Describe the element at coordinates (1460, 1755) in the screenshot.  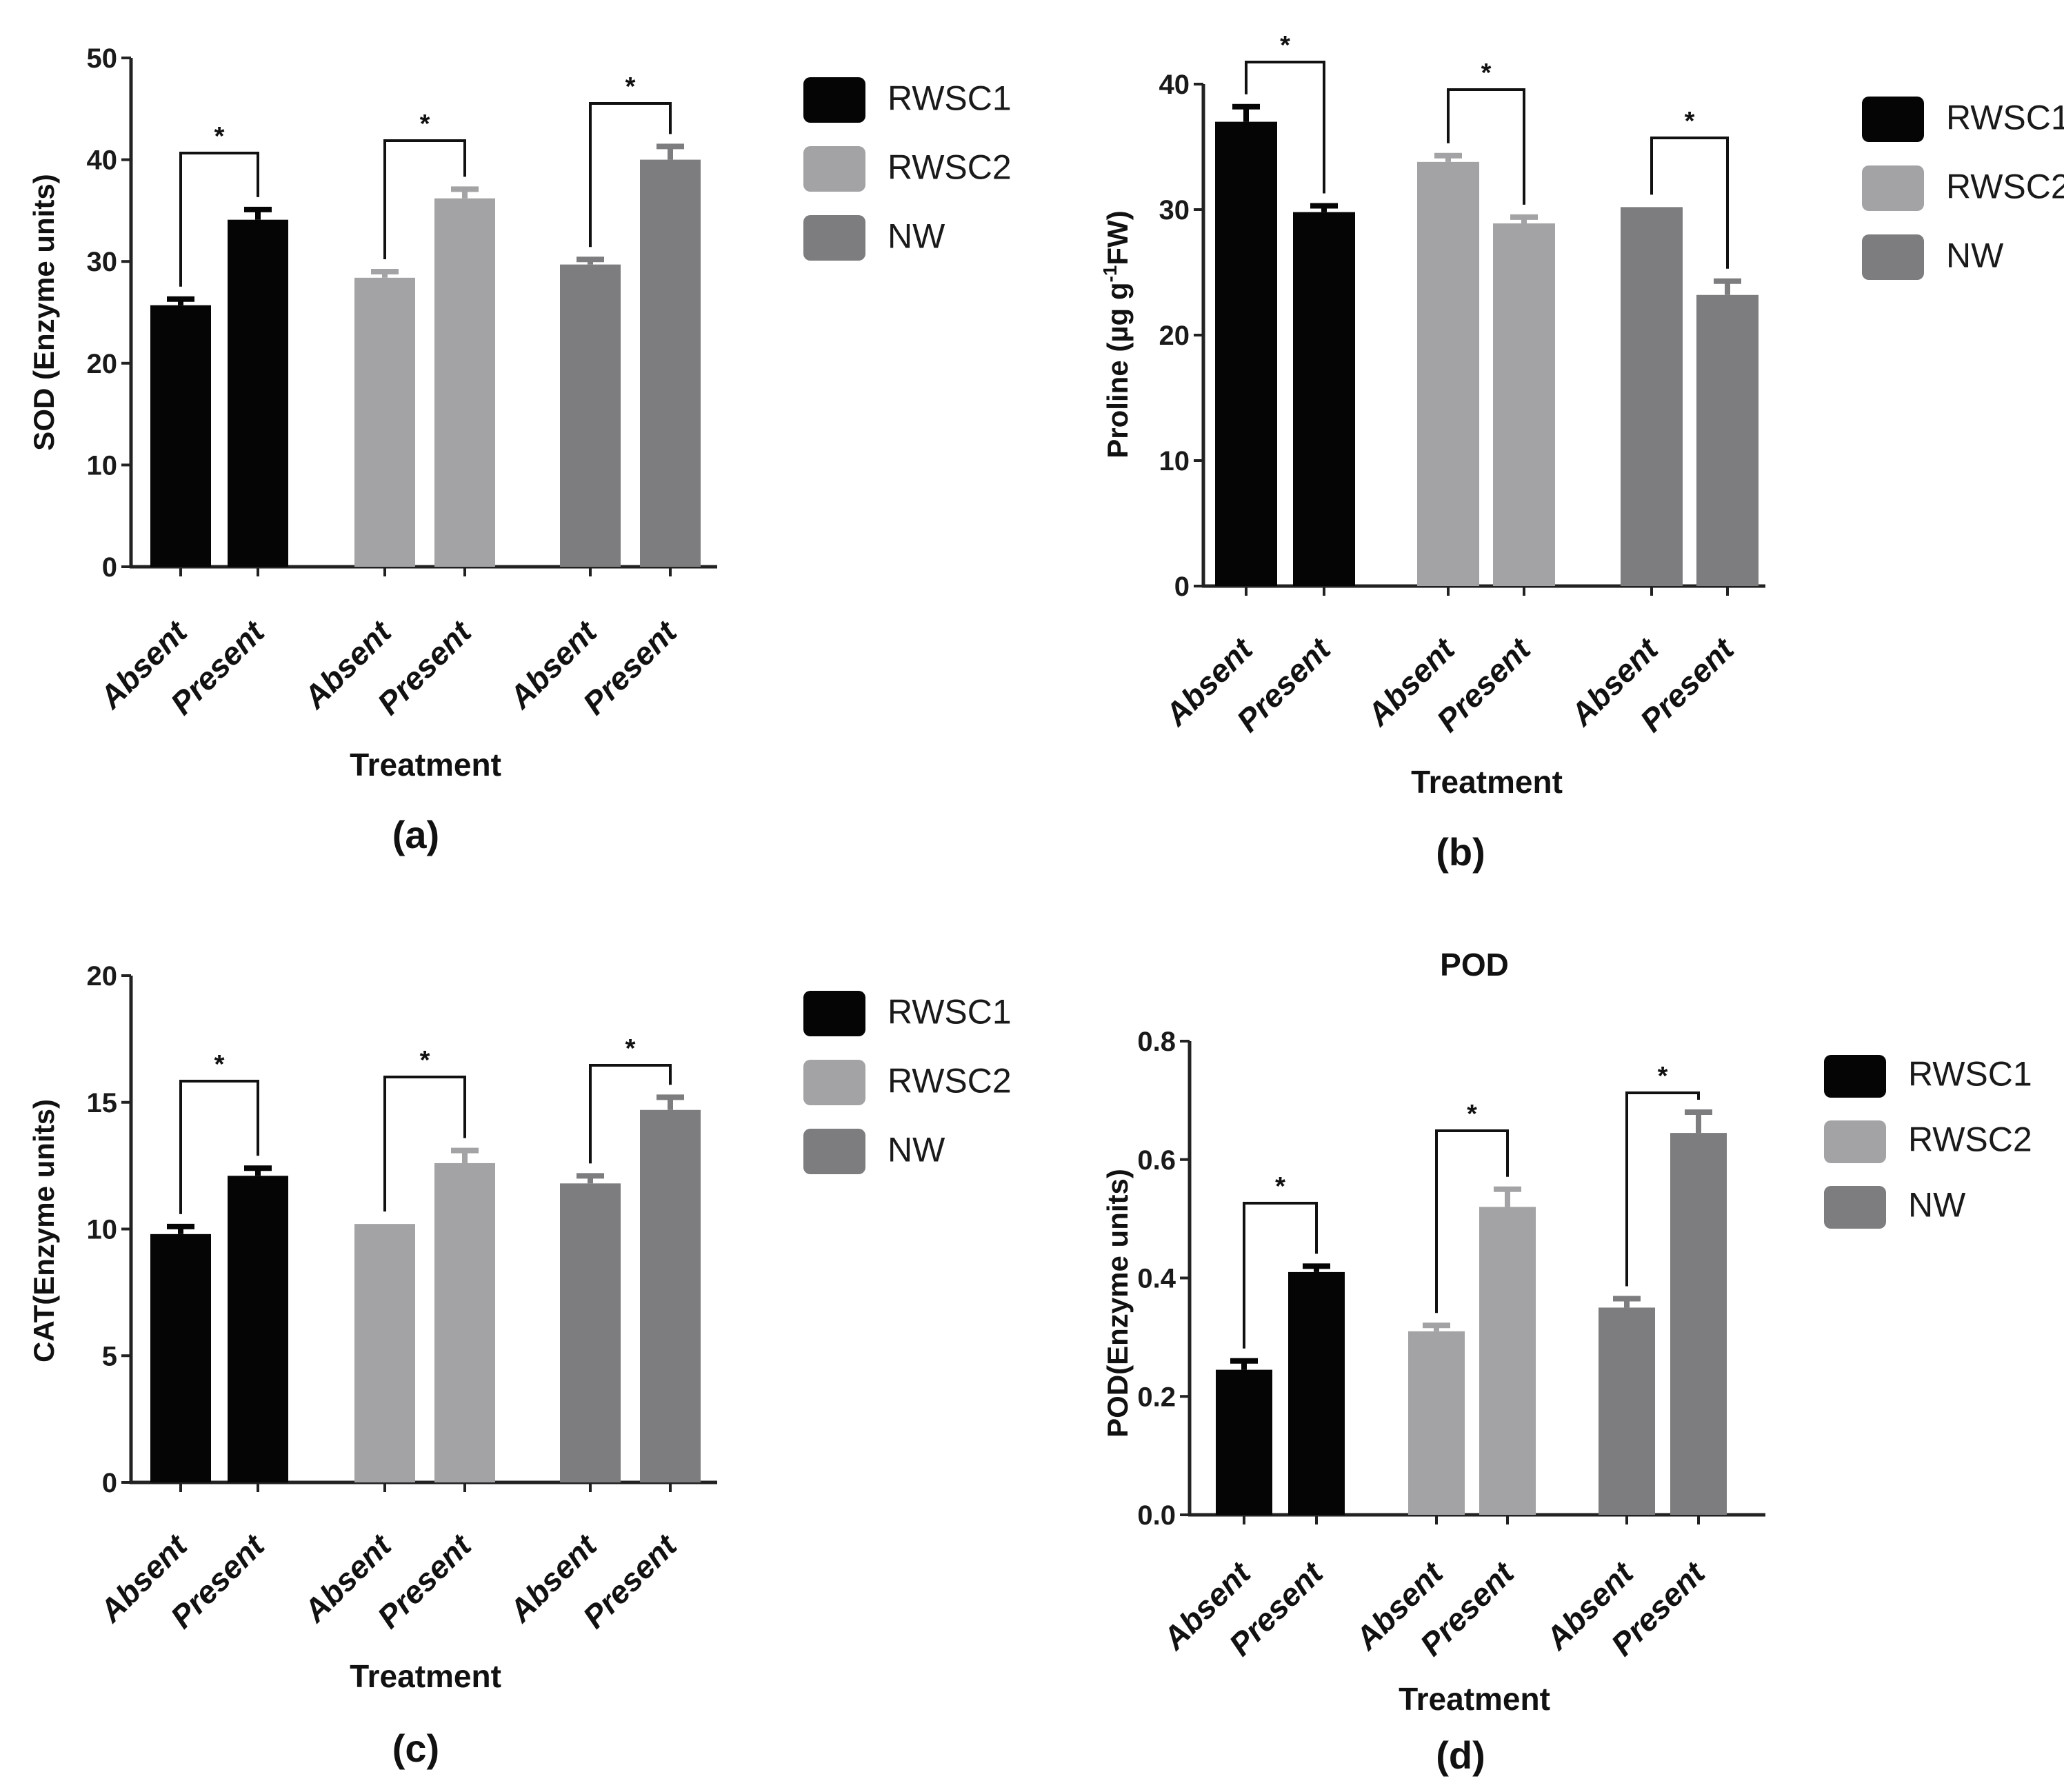
I see `panel-label: (d)` at that location.